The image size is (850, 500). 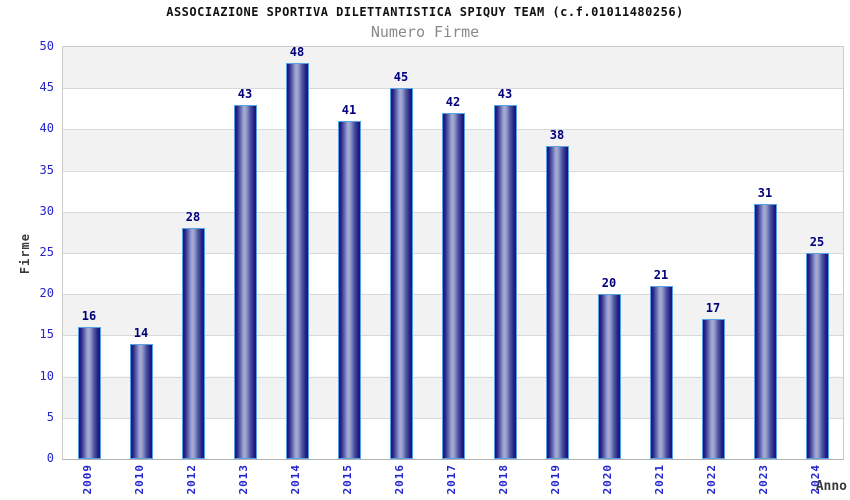 What do you see at coordinates (297, 52) in the screenshot?
I see `bar-value-label: 48` at bounding box center [297, 52].